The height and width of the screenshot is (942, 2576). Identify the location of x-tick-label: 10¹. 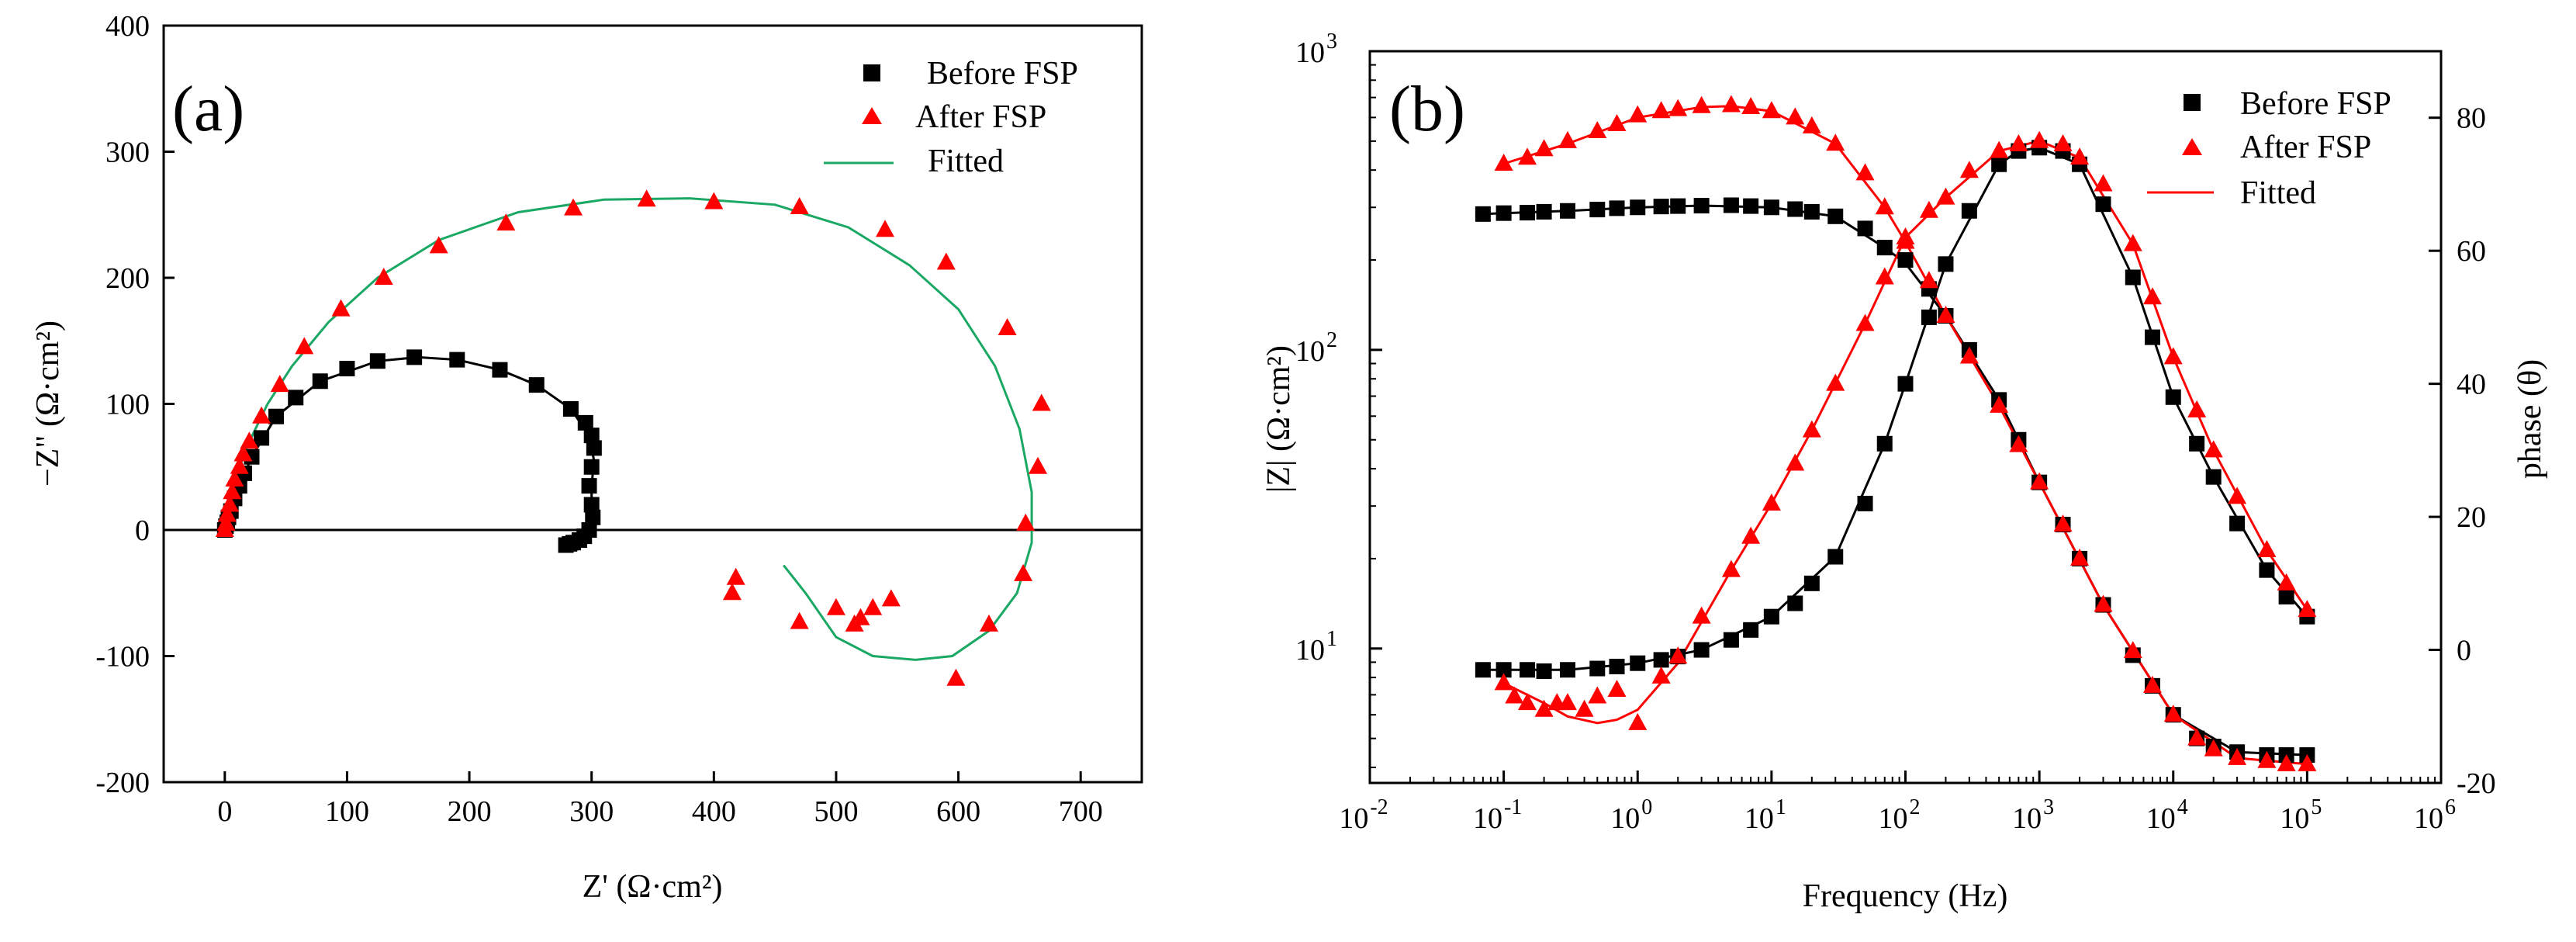
(1765, 815).